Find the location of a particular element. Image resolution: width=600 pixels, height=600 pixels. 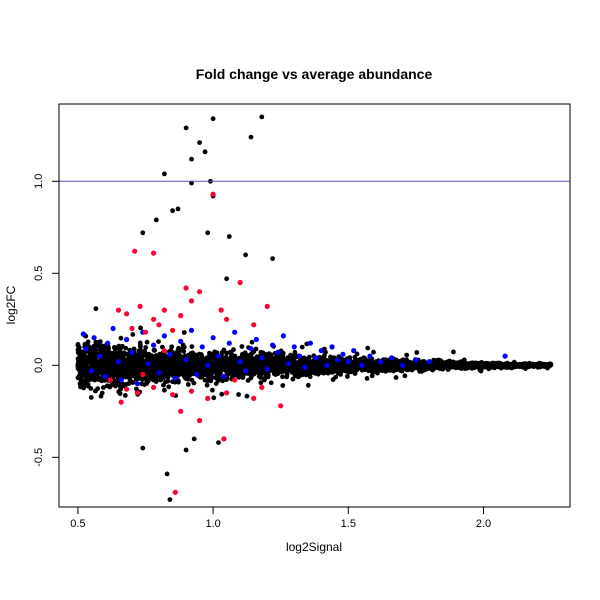

y-tick-label: 1.0 is located at coordinates (39, 181).